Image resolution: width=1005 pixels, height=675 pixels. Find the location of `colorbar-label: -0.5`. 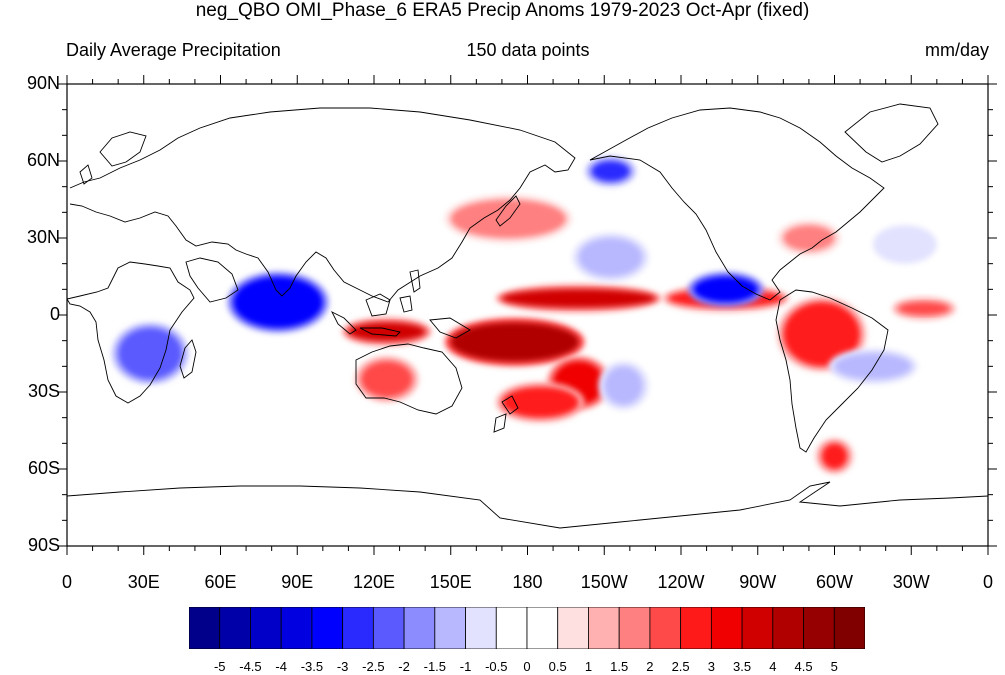

colorbar-label: -0.5 is located at coordinates (496, 666).